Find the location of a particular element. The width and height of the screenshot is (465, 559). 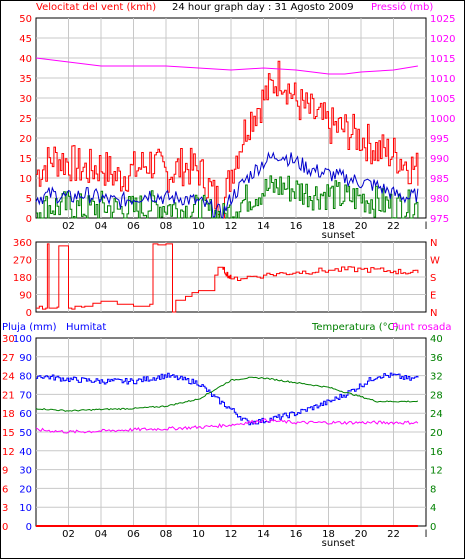

humidity-axis-tick-label: 40 is located at coordinates (25, 452).